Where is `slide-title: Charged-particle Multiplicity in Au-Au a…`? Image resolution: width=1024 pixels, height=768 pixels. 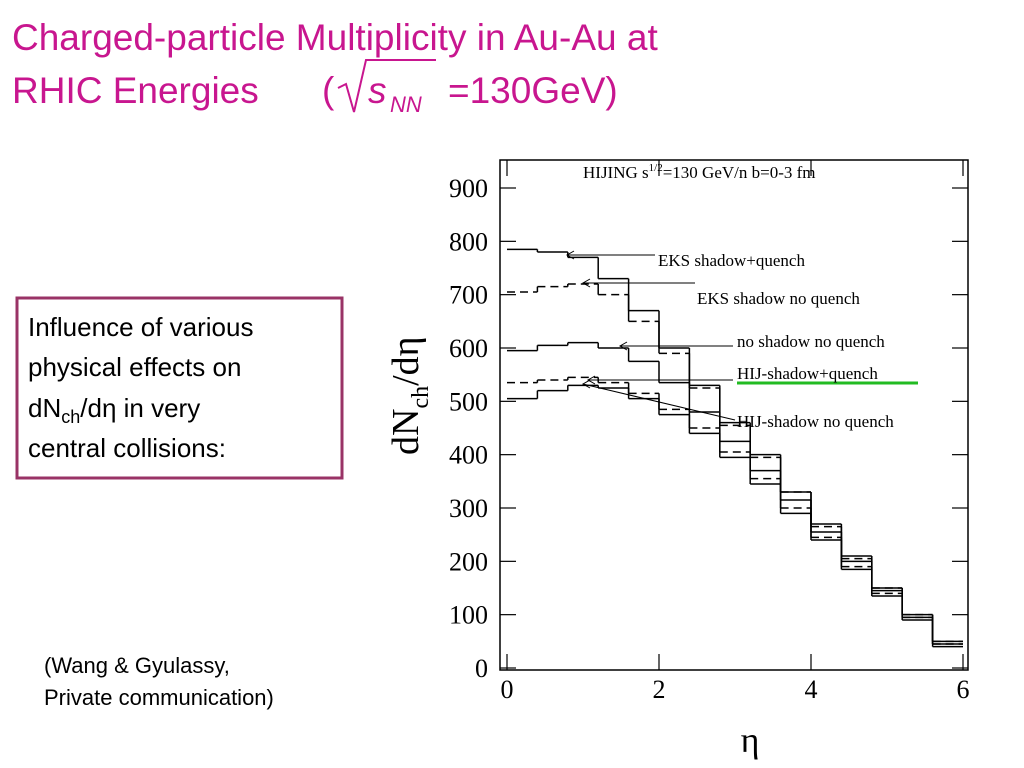
slide-title: Charged-particle Multiplicity in Au-Au a… is located at coordinates (335, 37).